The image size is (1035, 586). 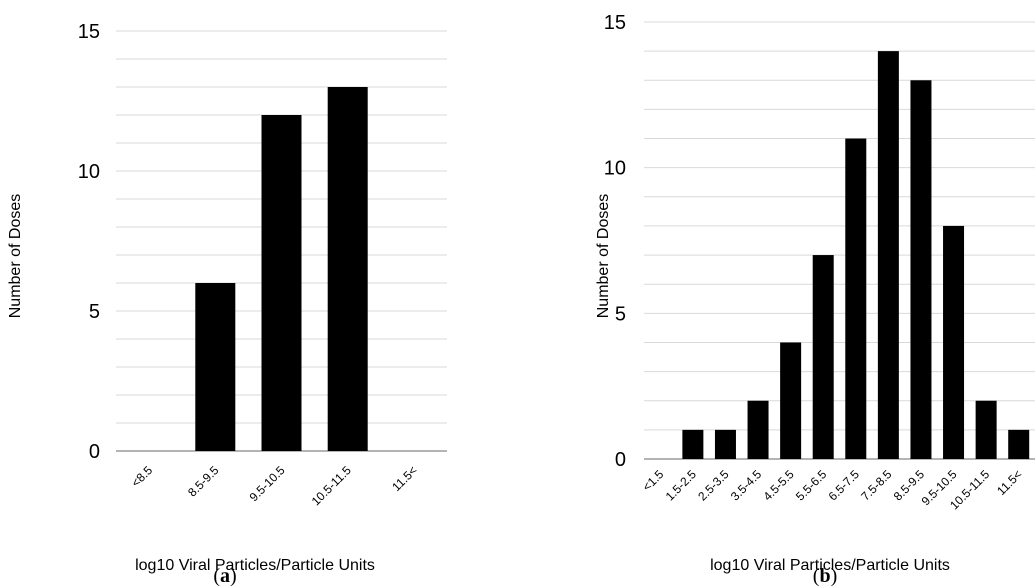 What do you see at coordinates (653, 480) in the screenshot?
I see `x-tick-label: <1.5` at bounding box center [653, 480].